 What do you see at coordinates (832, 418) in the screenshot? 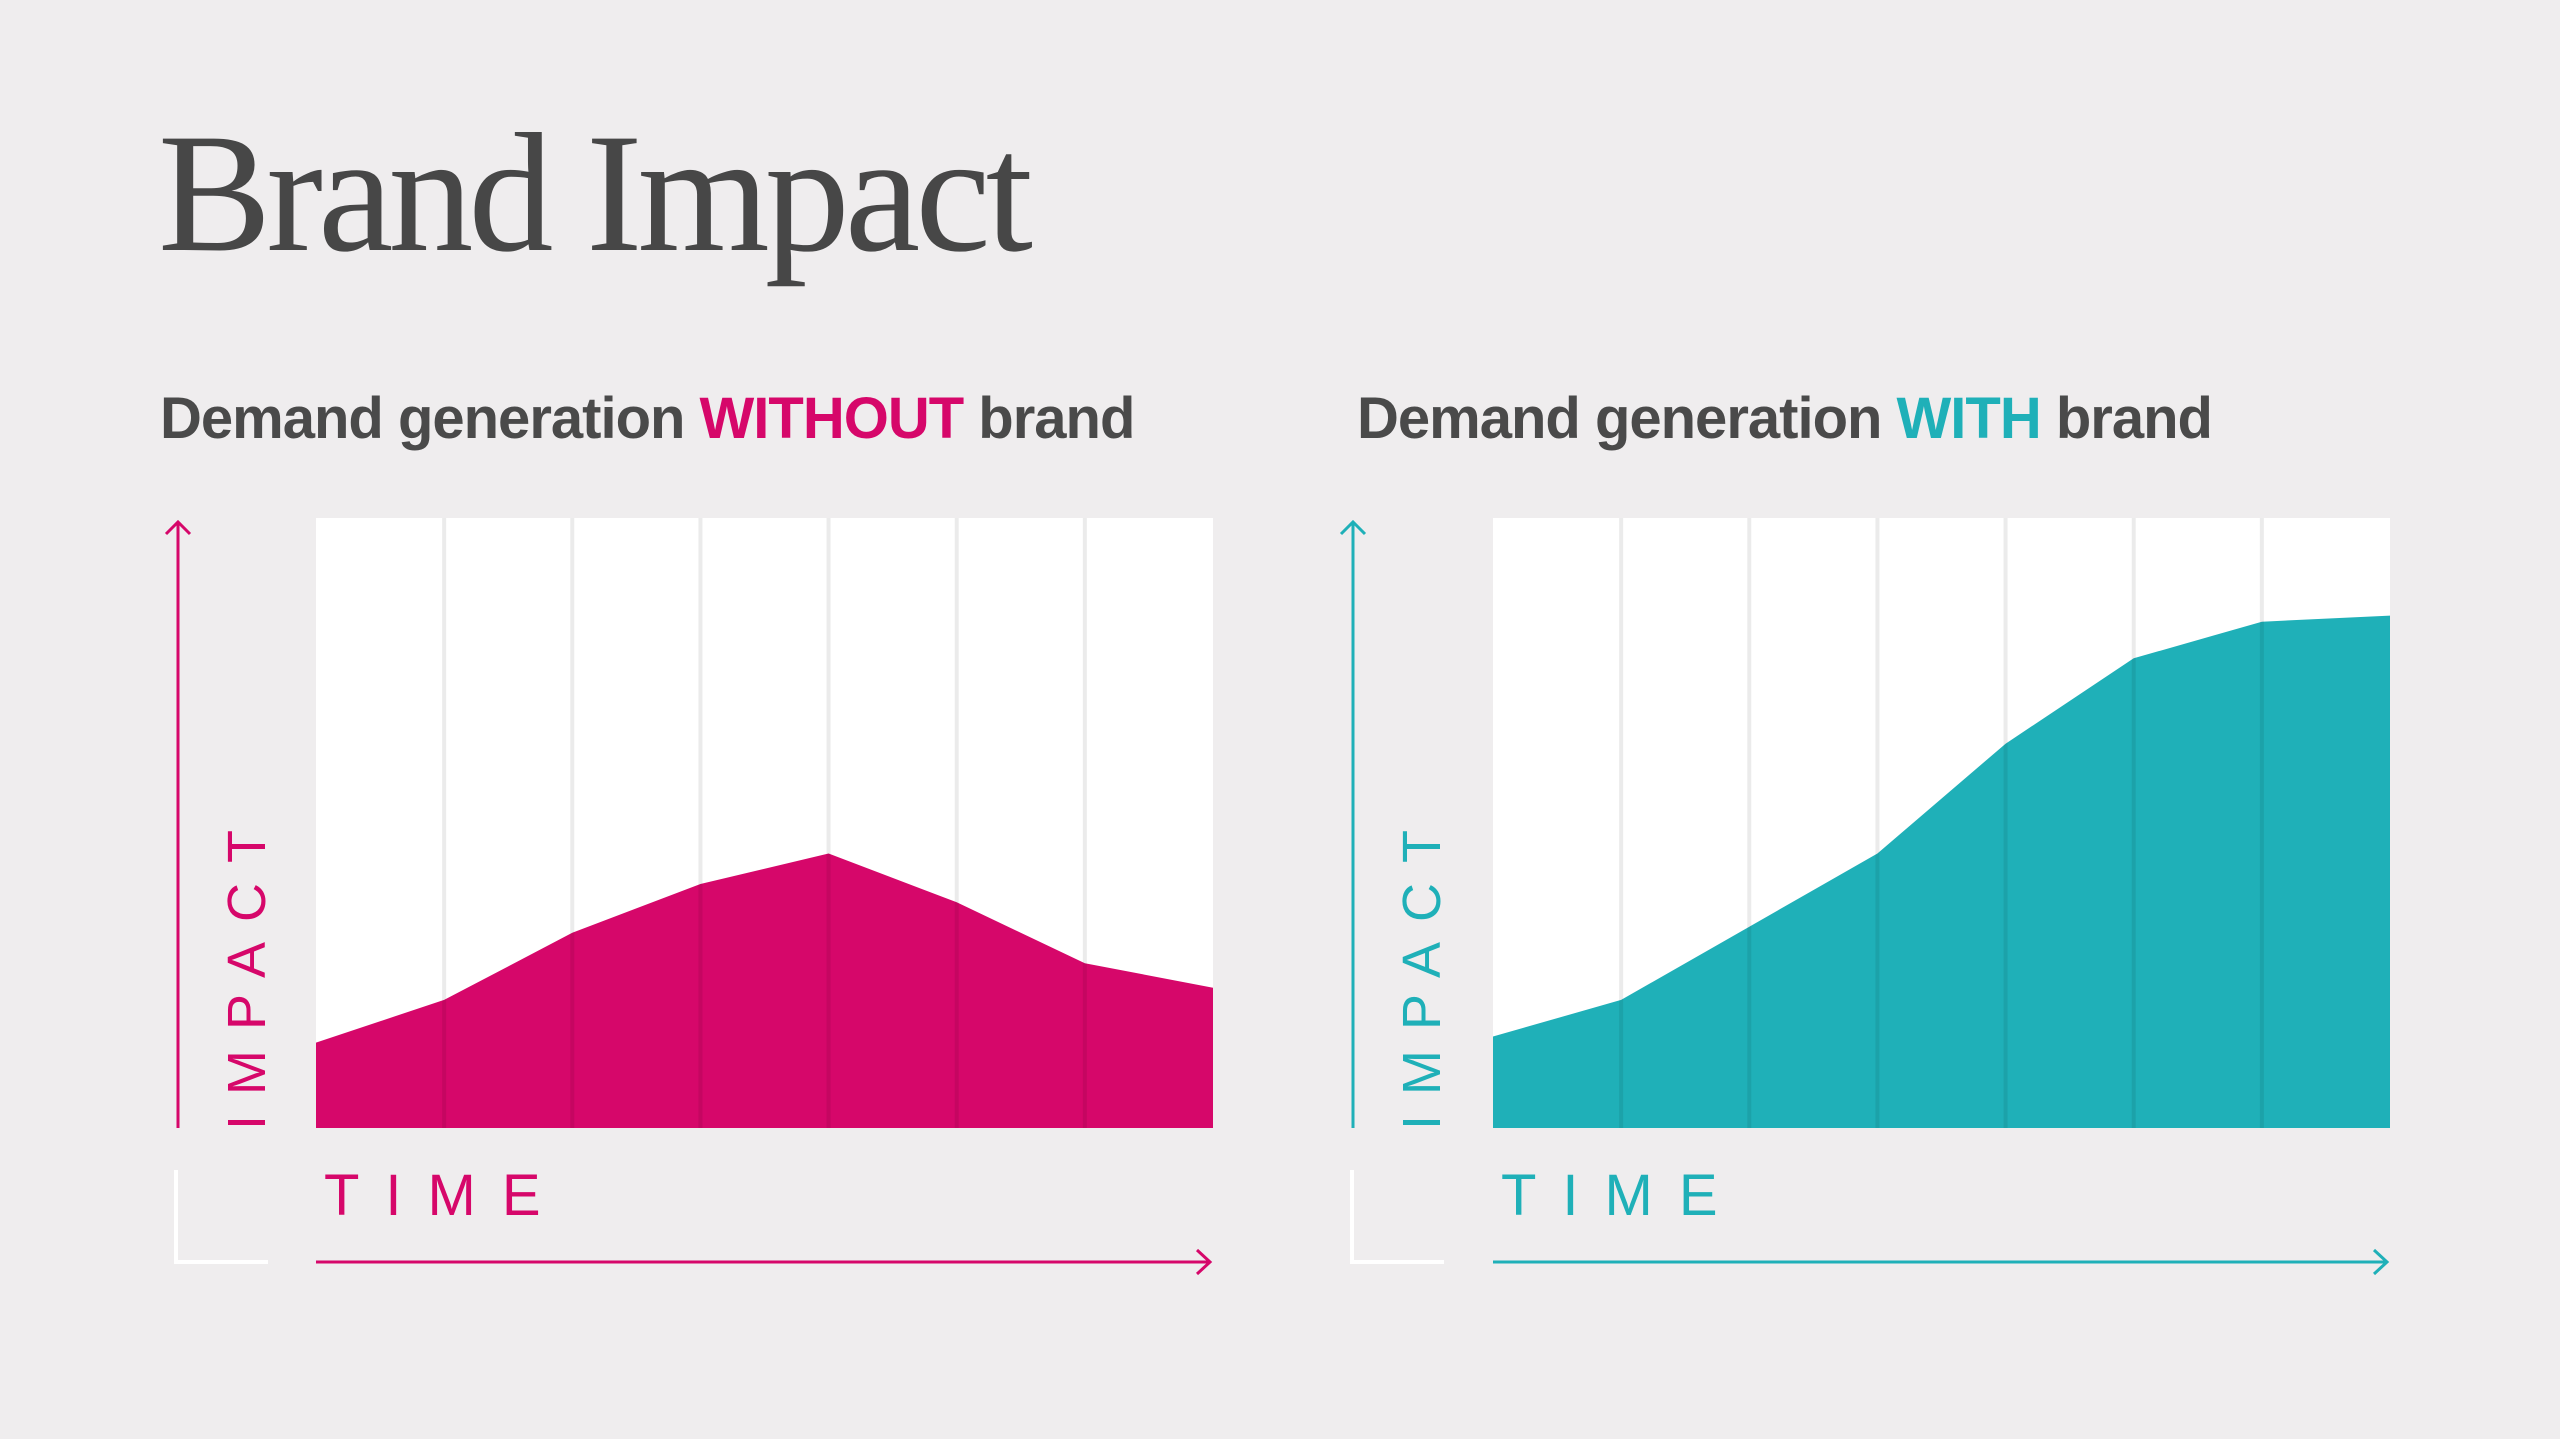
I see `subtitle-keyword-without: WITHOUT` at bounding box center [832, 418].